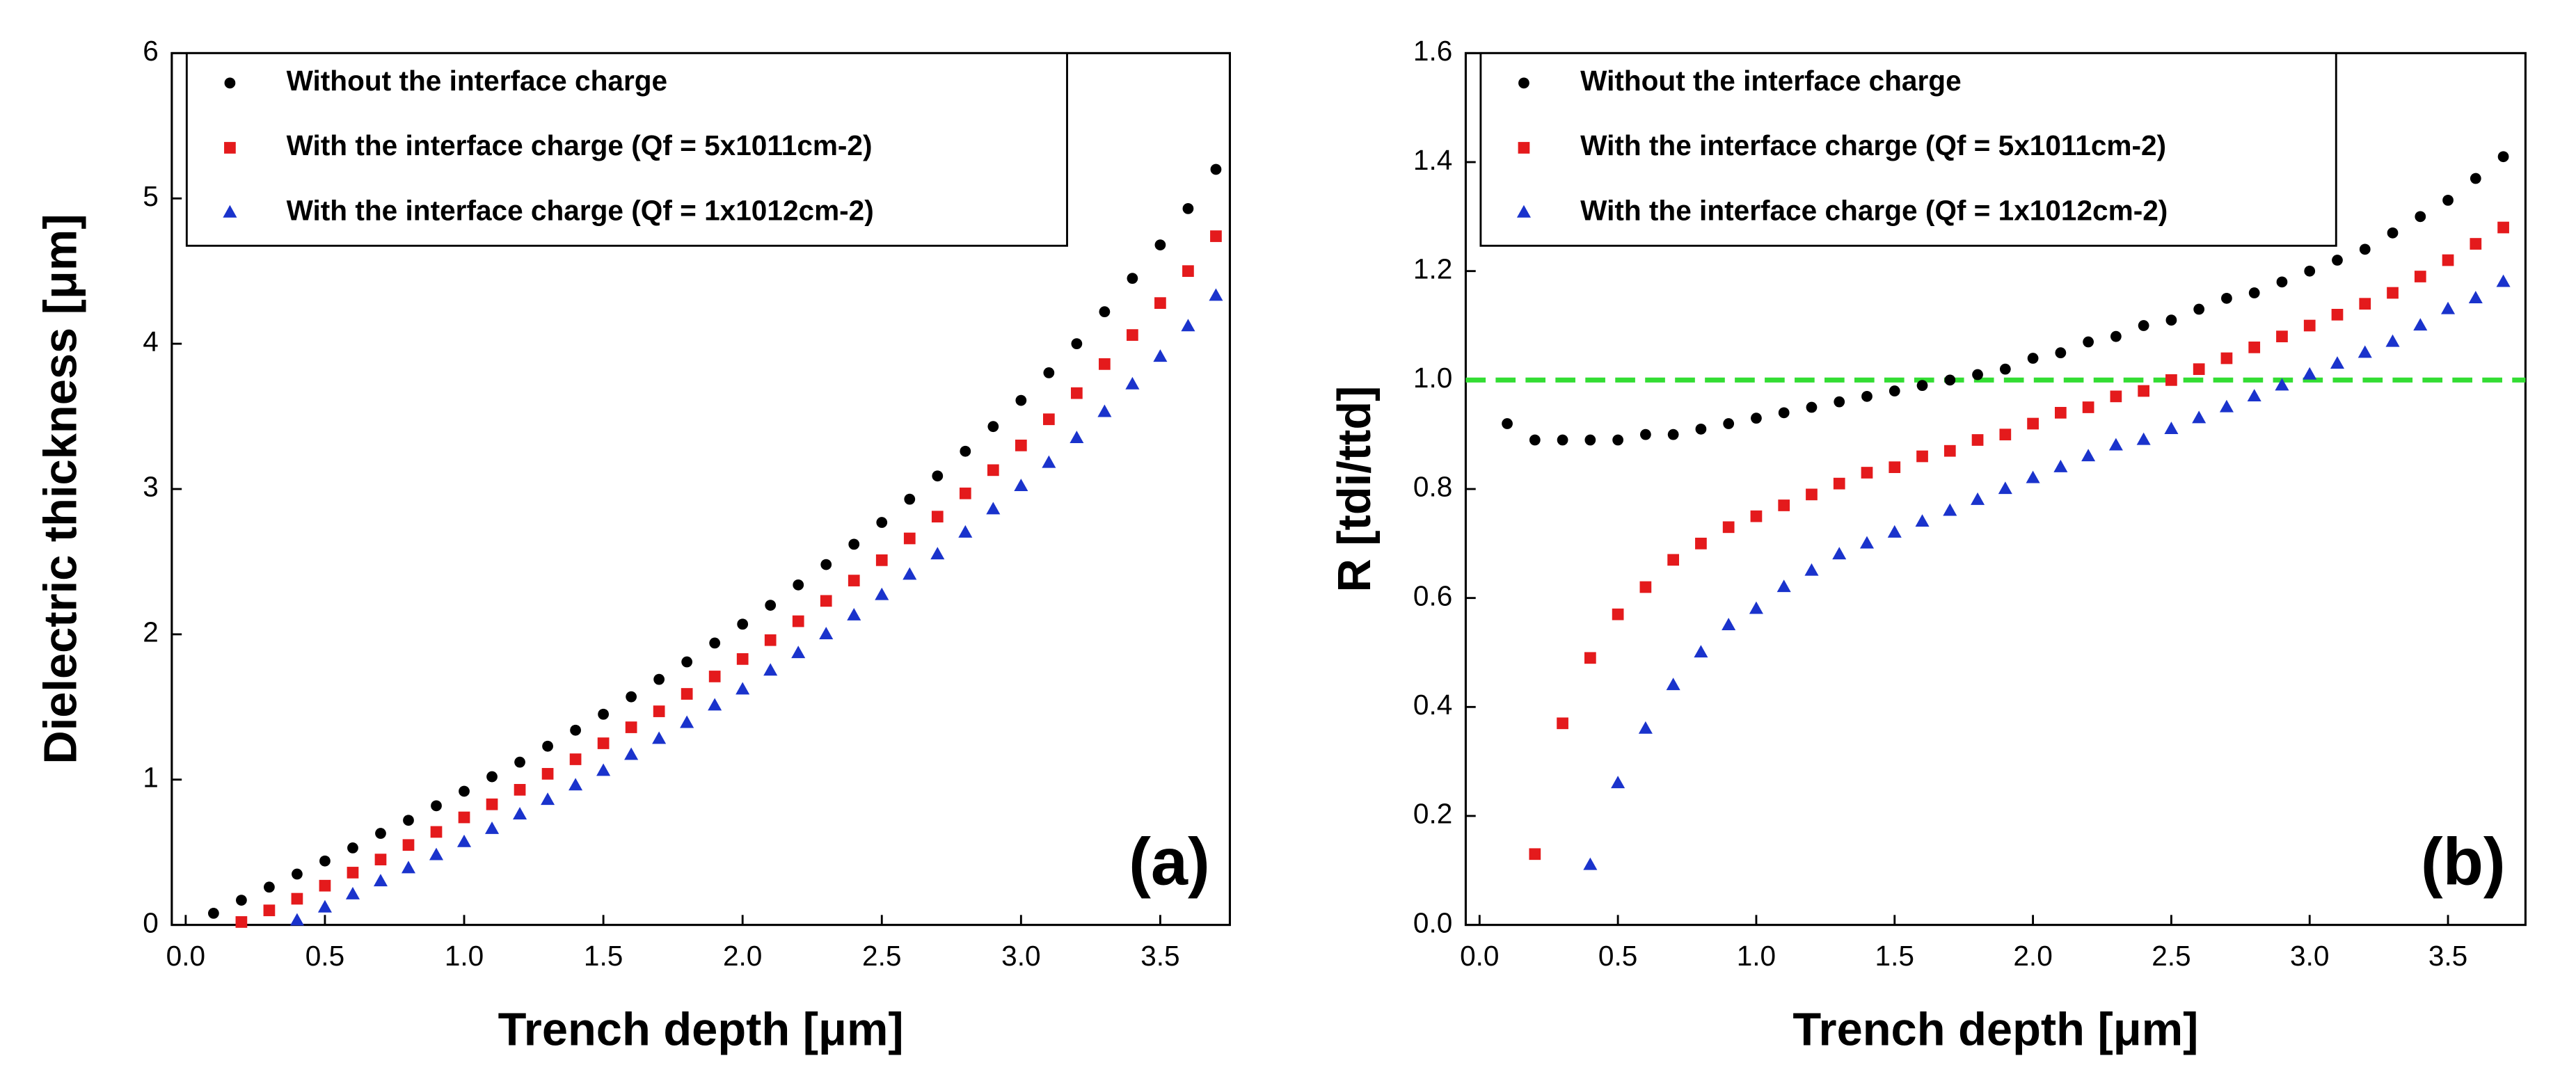 Image resolution: width=2576 pixels, height=1081 pixels. What do you see at coordinates (151, 196) in the screenshot?
I see `y-tick-label: 5` at bounding box center [151, 196].